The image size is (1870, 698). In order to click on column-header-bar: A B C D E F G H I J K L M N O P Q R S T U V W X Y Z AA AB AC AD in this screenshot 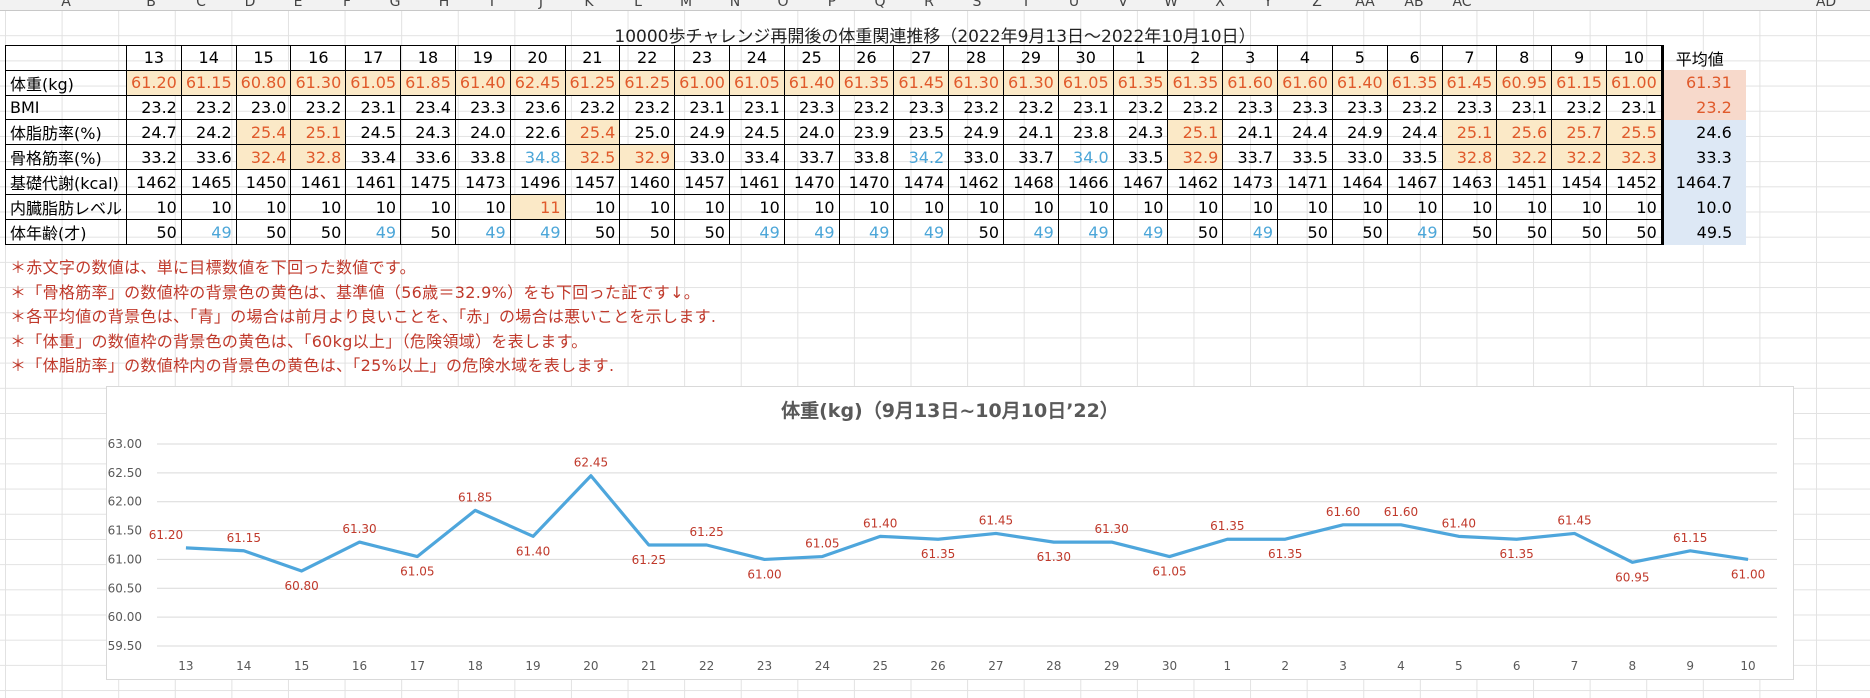, I will do `click(935, 5)`.